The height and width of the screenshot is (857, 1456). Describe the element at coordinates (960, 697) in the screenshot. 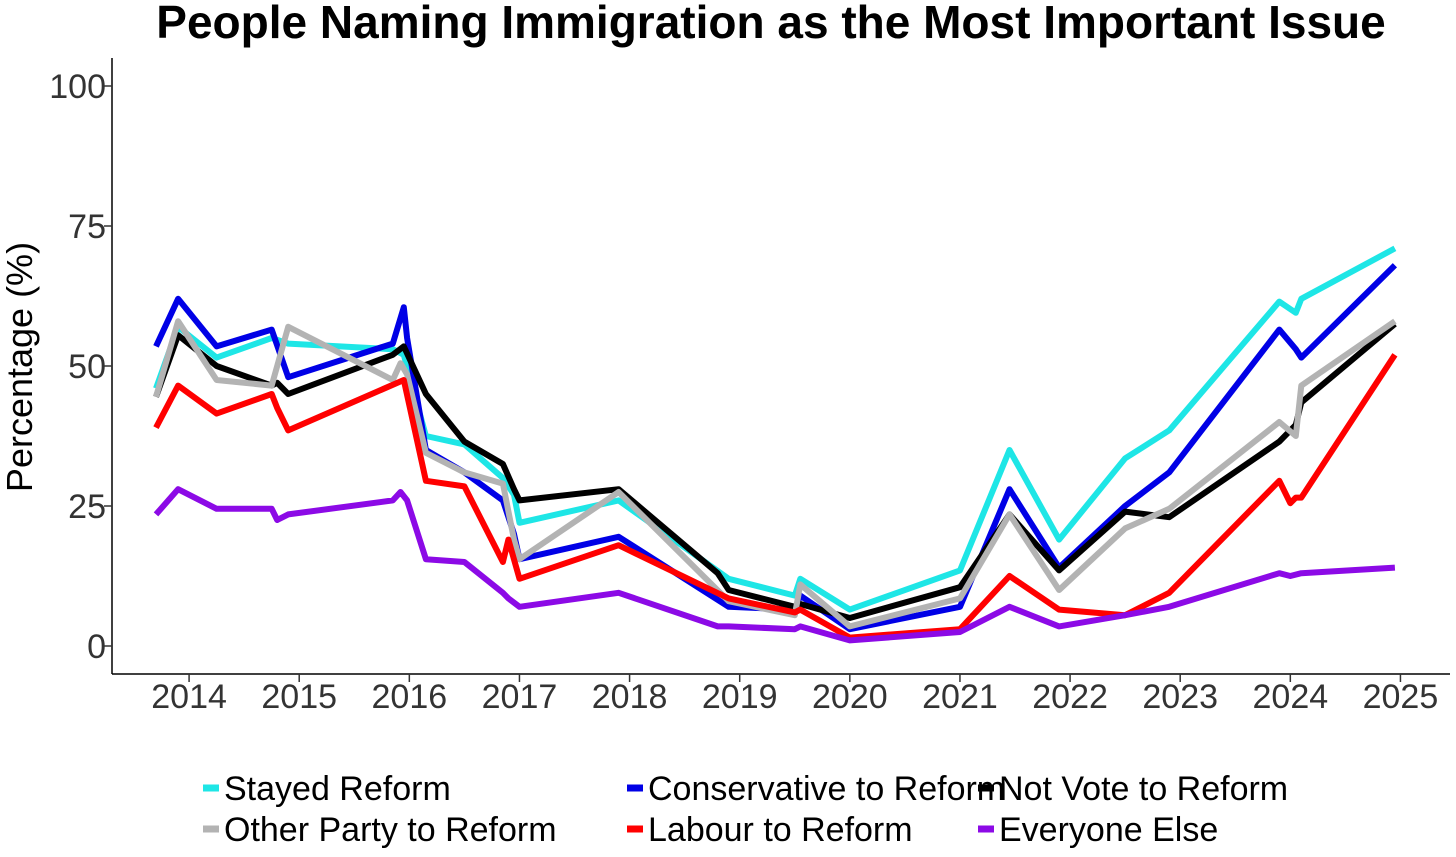

I see `x-tick-label-2021: 2021` at that location.